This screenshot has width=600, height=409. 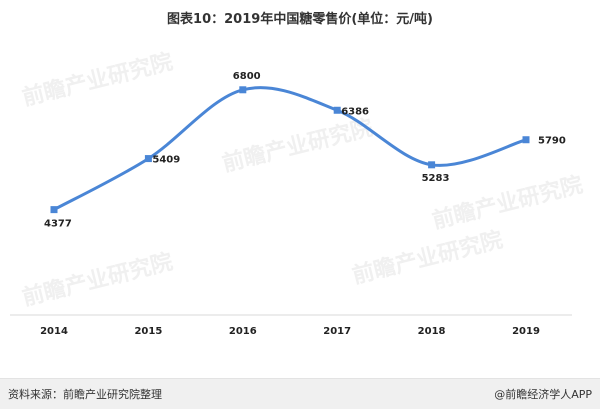 What do you see at coordinates (436, 178) in the screenshot?
I see `data-label: 5283` at bounding box center [436, 178].